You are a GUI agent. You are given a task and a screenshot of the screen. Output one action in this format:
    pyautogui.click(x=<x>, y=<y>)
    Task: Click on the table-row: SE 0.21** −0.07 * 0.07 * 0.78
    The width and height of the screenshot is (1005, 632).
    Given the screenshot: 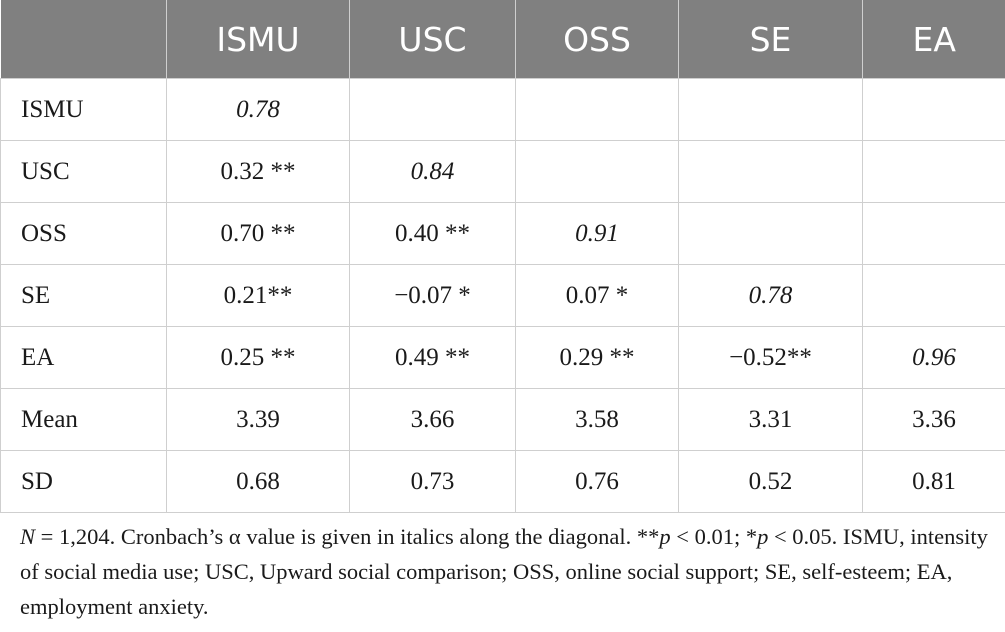 What is the action you would take?
    pyautogui.click(x=502, y=295)
    